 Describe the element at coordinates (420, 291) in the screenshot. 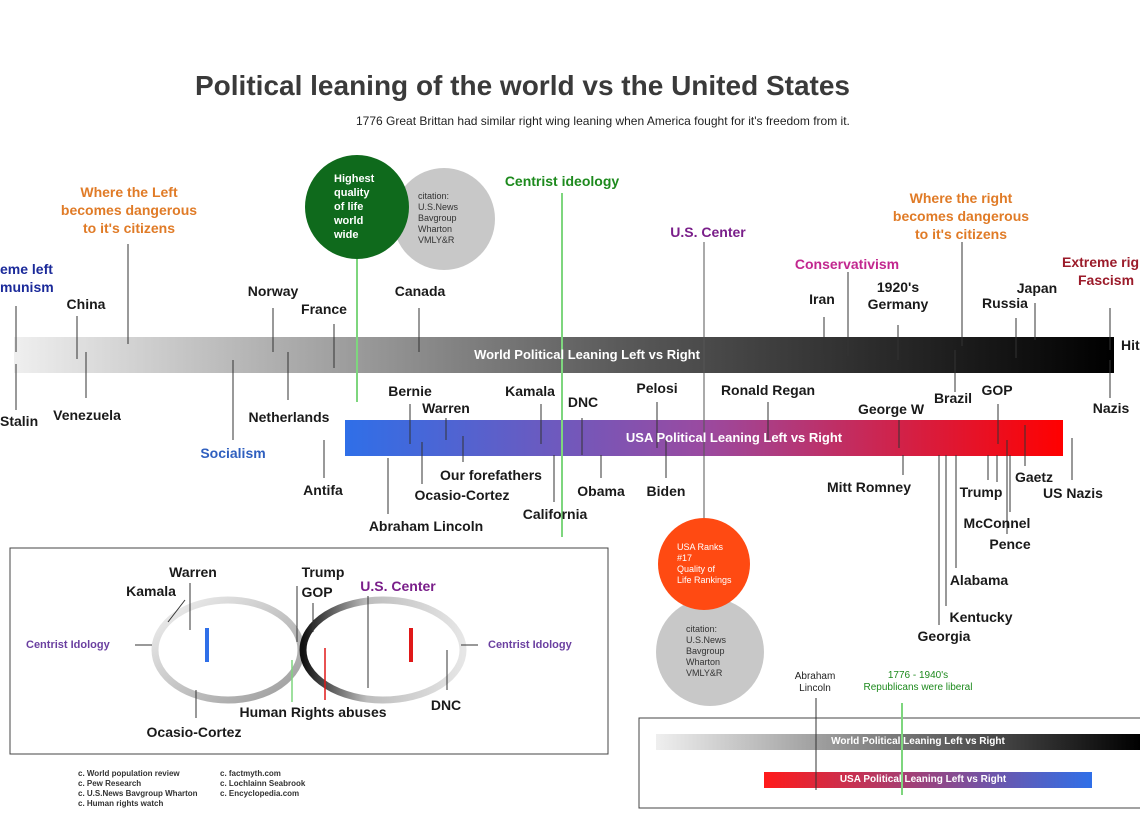

I see `label-canada: Canada` at that location.